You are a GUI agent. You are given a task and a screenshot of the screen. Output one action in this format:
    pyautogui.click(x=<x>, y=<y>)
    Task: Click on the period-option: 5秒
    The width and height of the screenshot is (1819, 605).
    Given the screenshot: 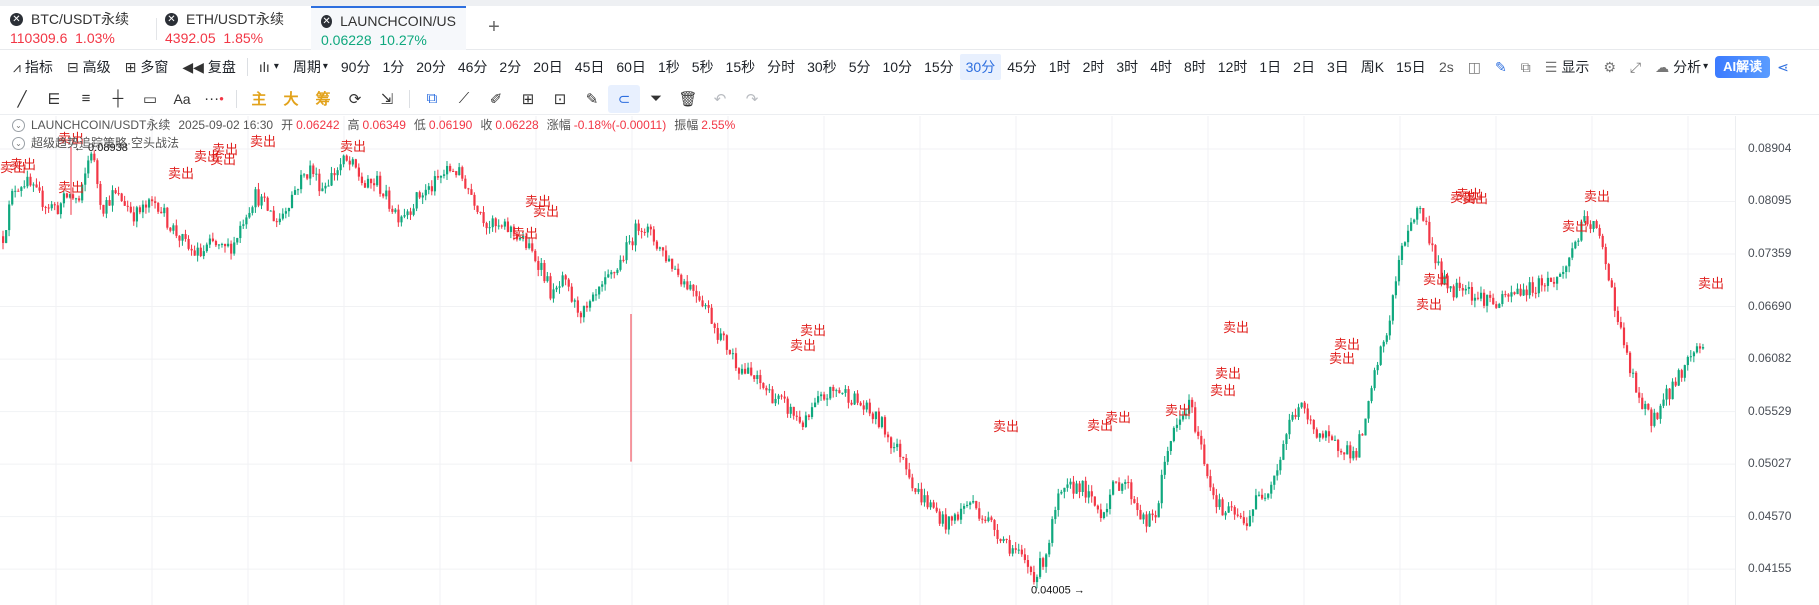 What is the action you would take?
    pyautogui.click(x=702, y=67)
    